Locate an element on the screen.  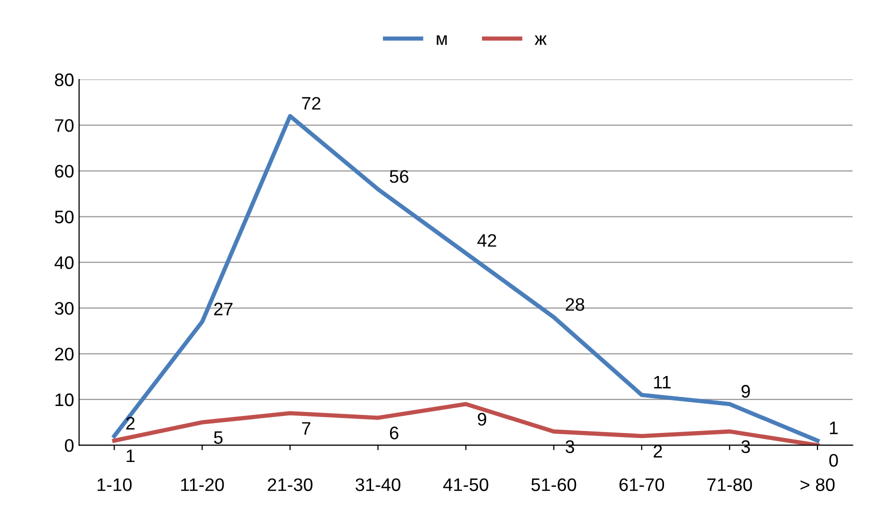
data-label: 27 is located at coordinates (223, 309).